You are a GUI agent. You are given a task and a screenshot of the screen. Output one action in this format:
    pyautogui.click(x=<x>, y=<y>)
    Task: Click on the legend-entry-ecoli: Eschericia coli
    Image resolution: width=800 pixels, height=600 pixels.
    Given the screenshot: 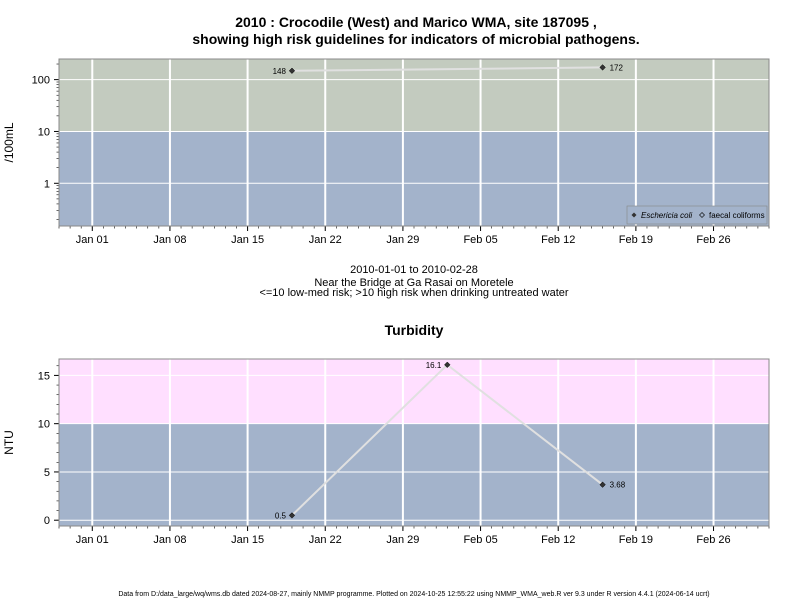 What is the action you would take?
    pyautogui.click(x=666, y=215)
    